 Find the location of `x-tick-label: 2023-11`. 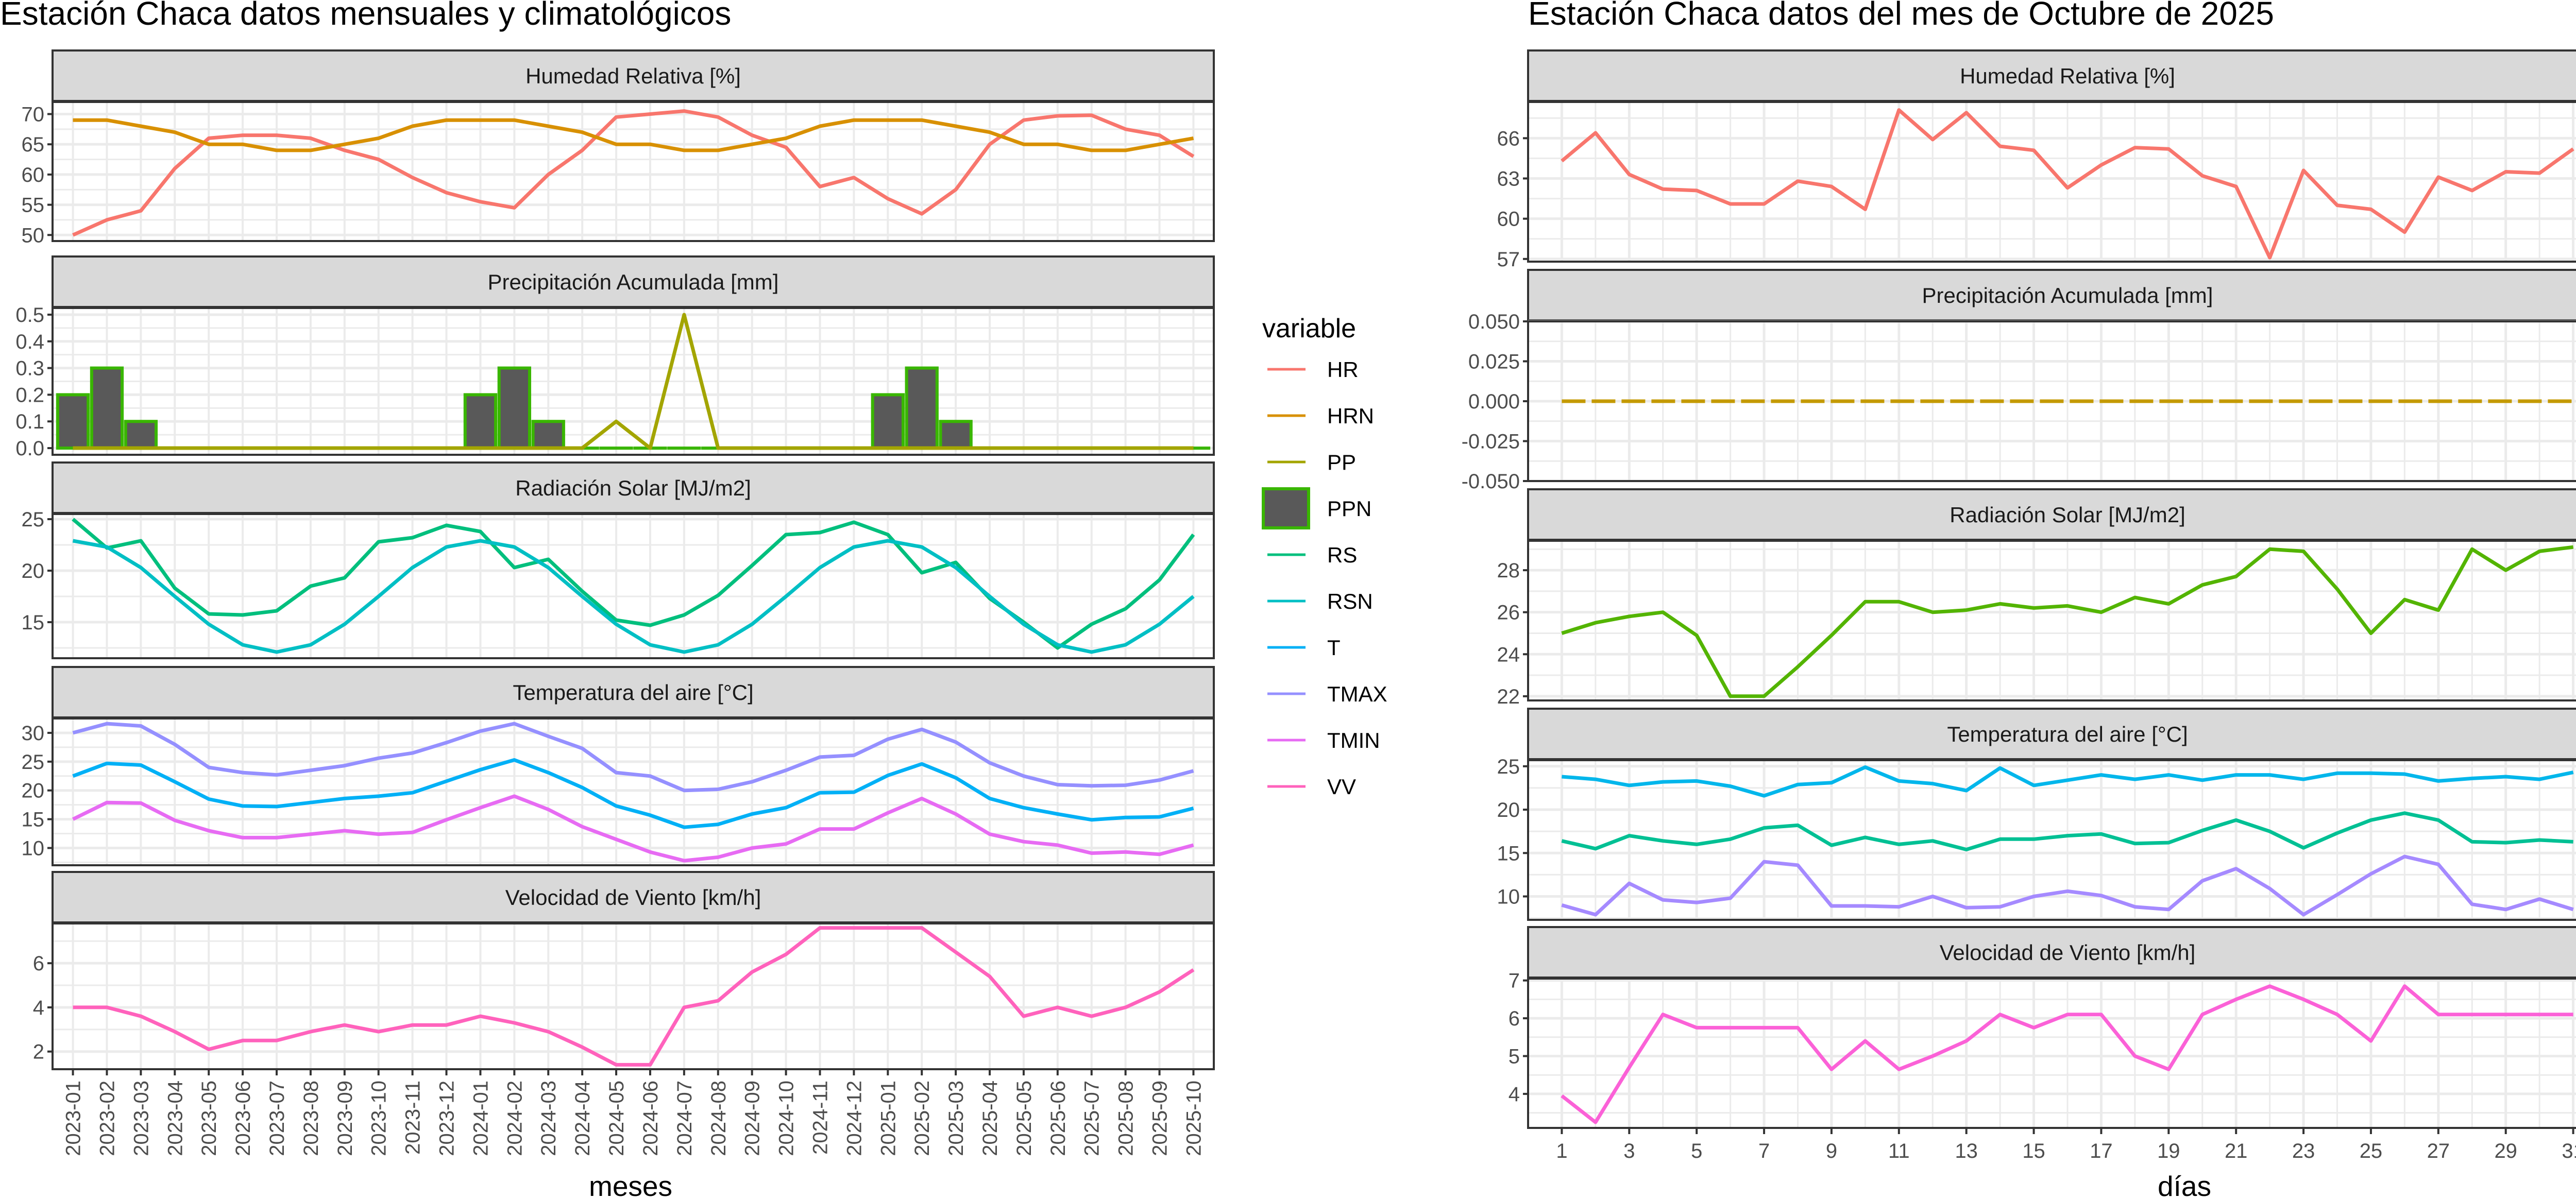

x-tick-label: 2023-11 is located at coordinates (414, 1118).